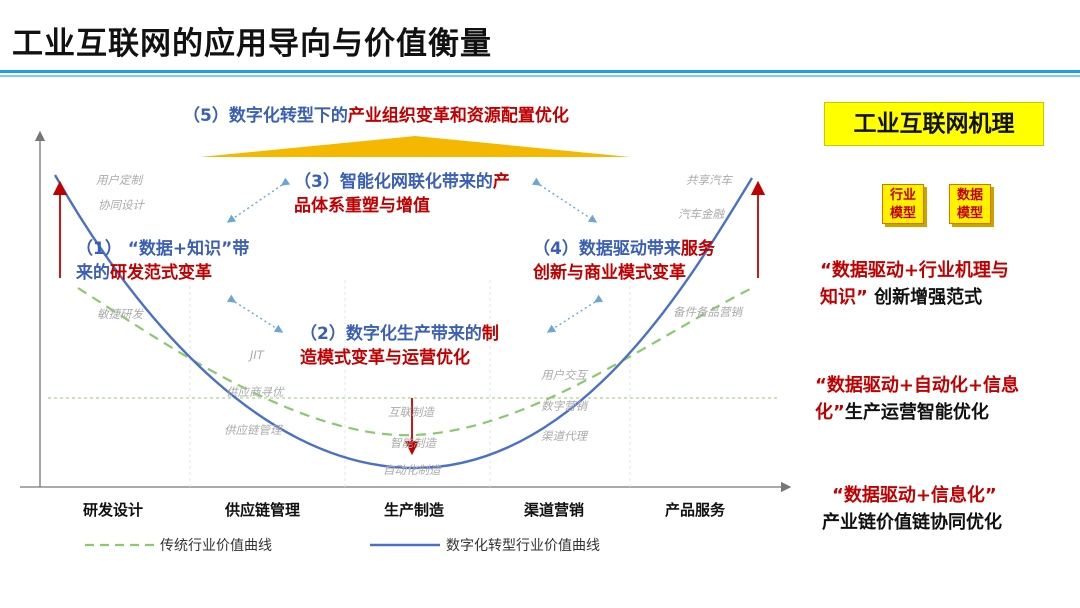 Image resolution: width=1080 pixels, height=608 pixels. Describe the element at coordinates (695, 510) in the screenshot. I see `category-product-service: 产品服务` at that location.